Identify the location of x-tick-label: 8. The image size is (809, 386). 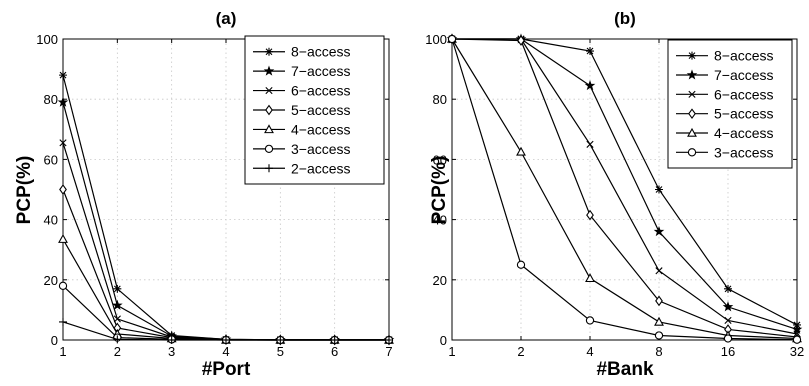
(658, 351).